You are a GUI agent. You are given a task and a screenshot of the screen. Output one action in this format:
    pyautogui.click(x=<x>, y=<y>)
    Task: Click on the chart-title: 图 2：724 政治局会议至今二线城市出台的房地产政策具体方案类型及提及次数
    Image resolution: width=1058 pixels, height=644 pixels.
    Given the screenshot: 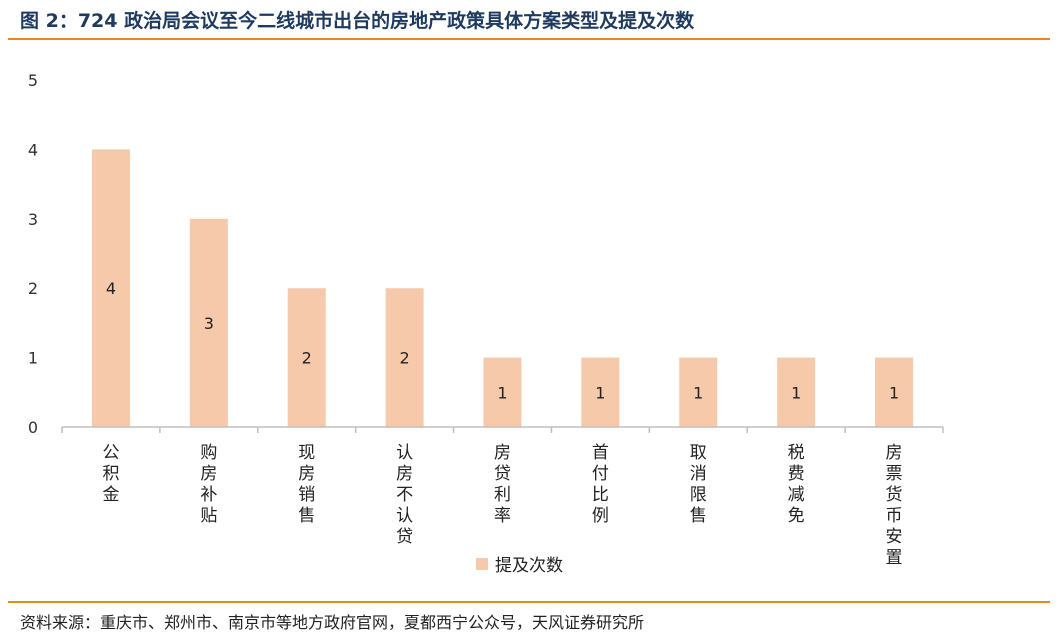 What is the action you would take?
    pyautogui.click(x=357, y=21)
    